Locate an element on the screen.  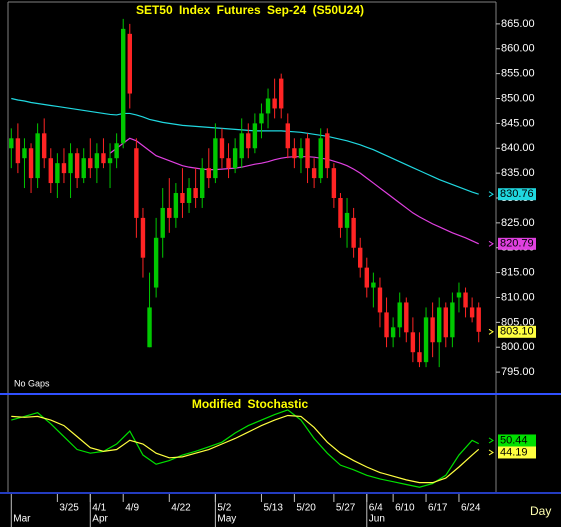
annotation: No Gaps is located at coordinates (32, 383).